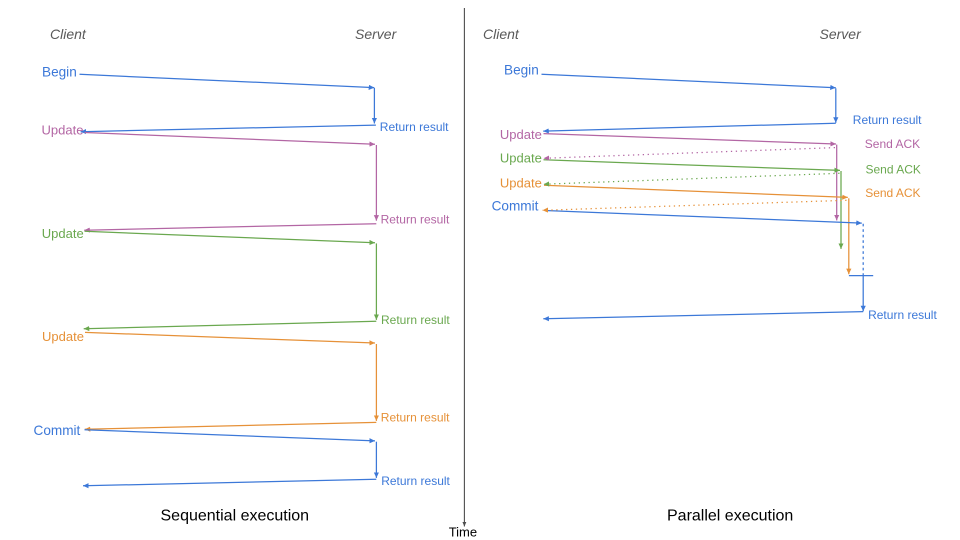 The image size is (960, 540). I want to click on svg-text: Sequential execution, so click(235, 515).